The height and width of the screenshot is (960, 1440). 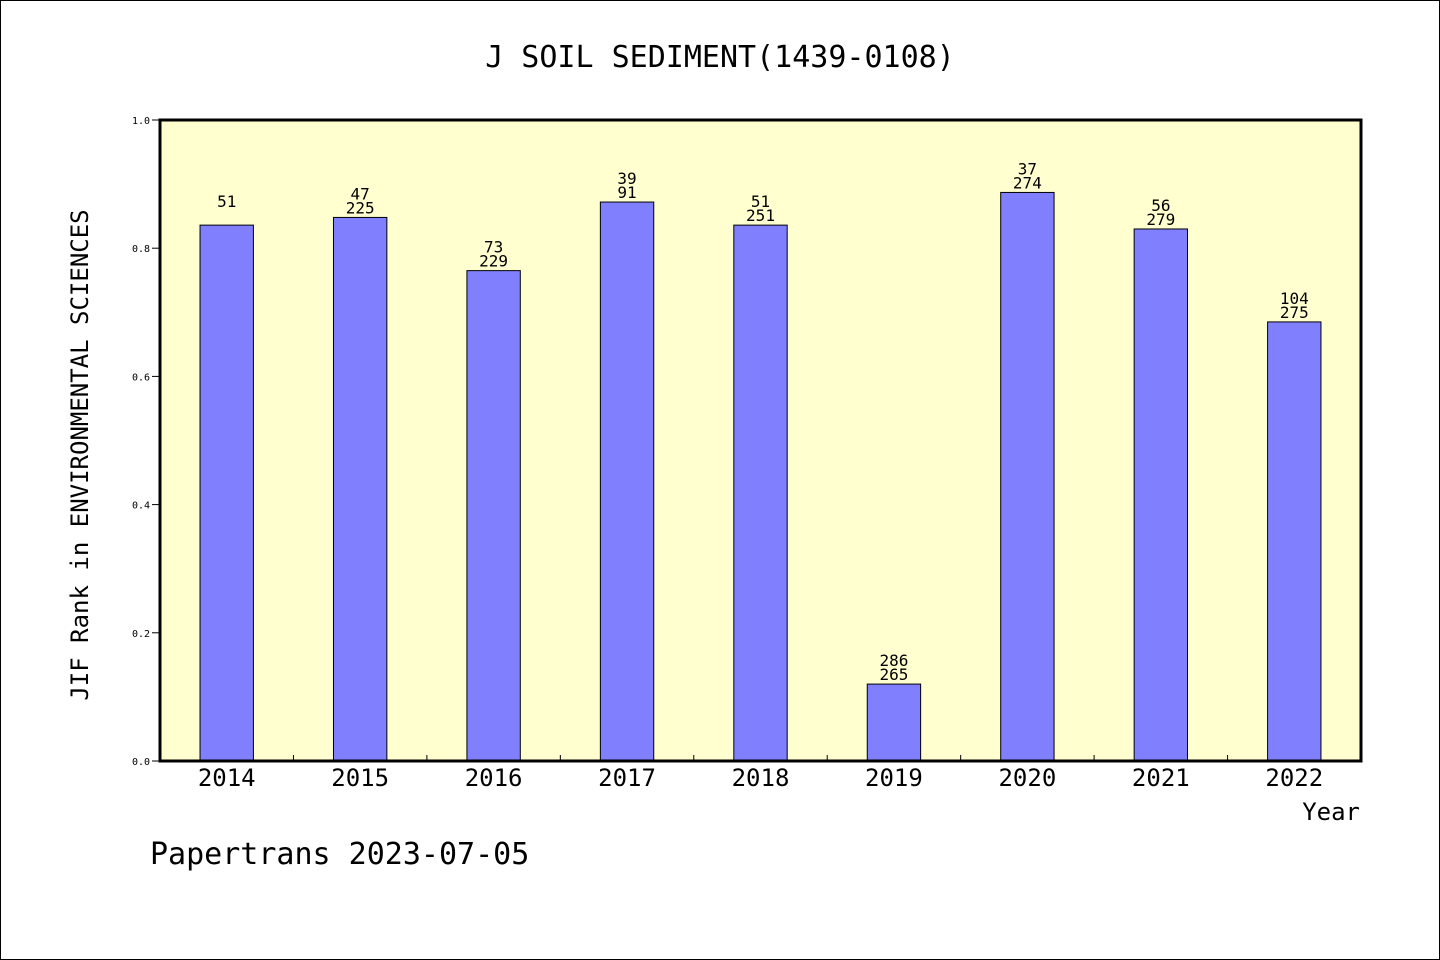 I want to click on bar-2021, so click(x=1161, y=495).